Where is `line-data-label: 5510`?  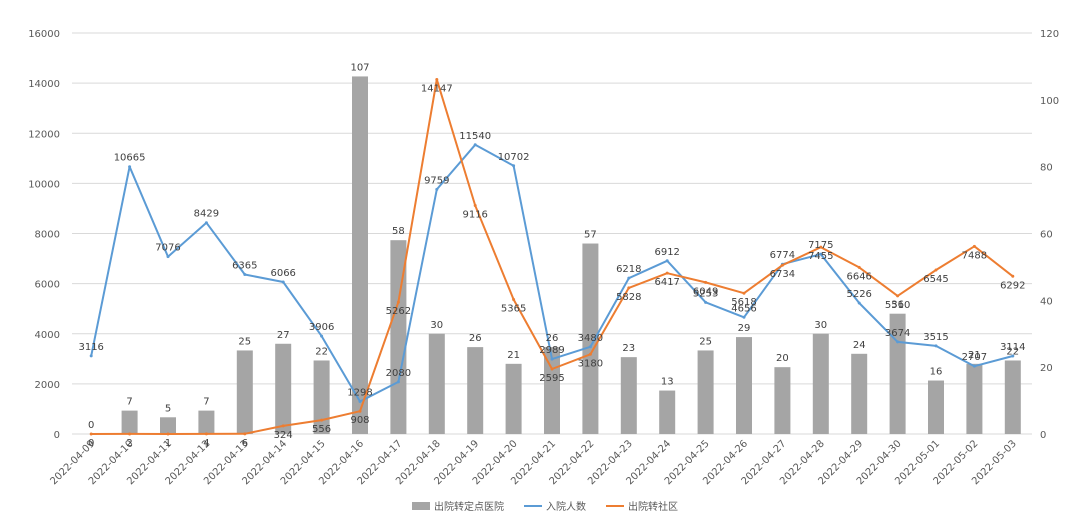
line-data-label: 5510 is located at coordinates (897, 305).